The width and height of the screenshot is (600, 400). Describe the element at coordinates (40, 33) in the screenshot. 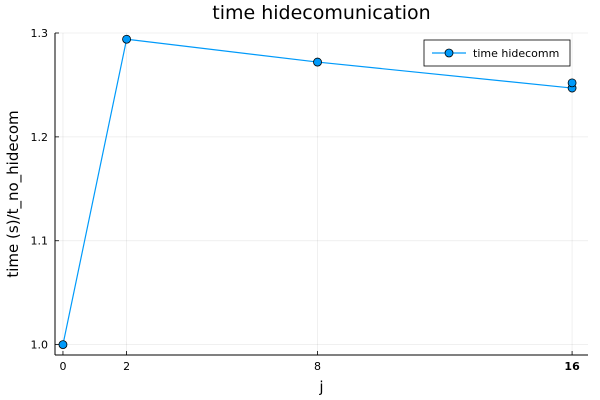

I see `y-tick-label: 1.3` at that location.